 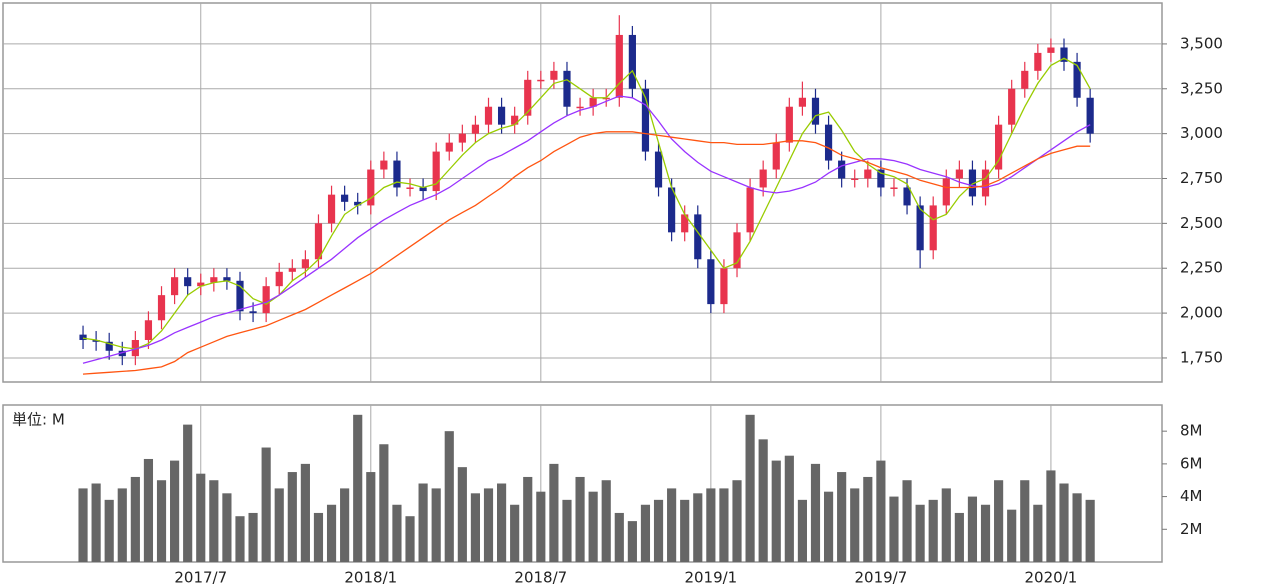 What do you see at coordinates (1191, 463) in the screenshot?
I see `y-tick-label: 6M` at bounding box center [1191, 463].